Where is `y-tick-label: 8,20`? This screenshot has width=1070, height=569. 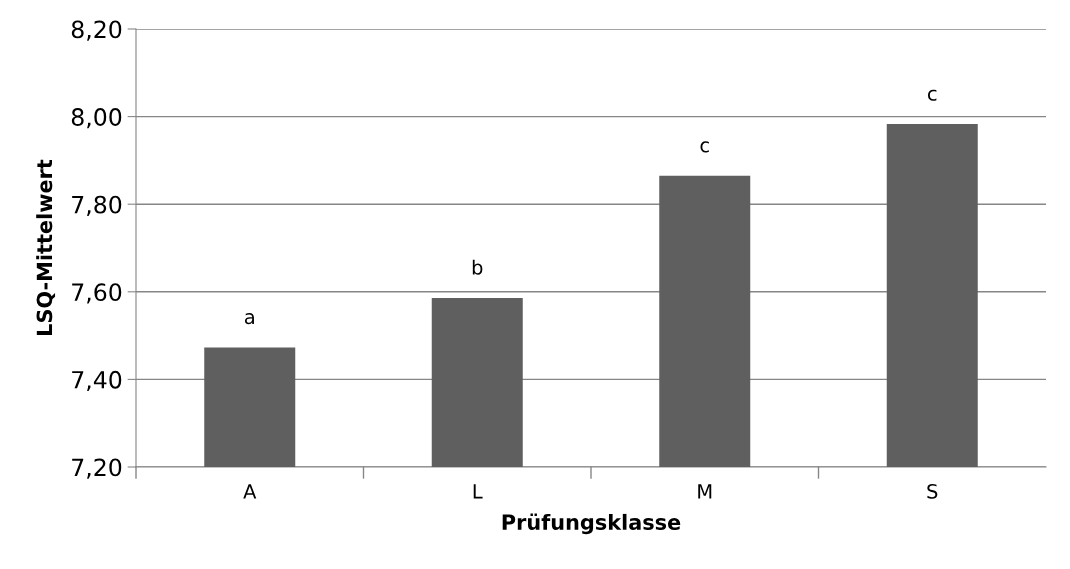
y-tick-label: 8,20 is located at coordinates (96, 30).